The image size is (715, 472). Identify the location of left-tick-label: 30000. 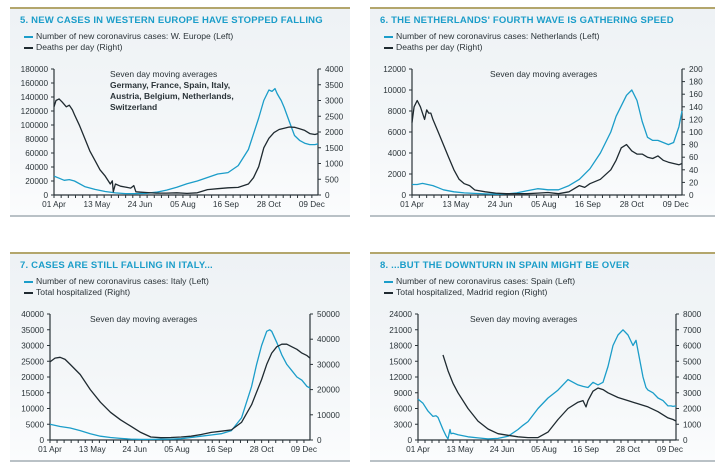
(32, 346).